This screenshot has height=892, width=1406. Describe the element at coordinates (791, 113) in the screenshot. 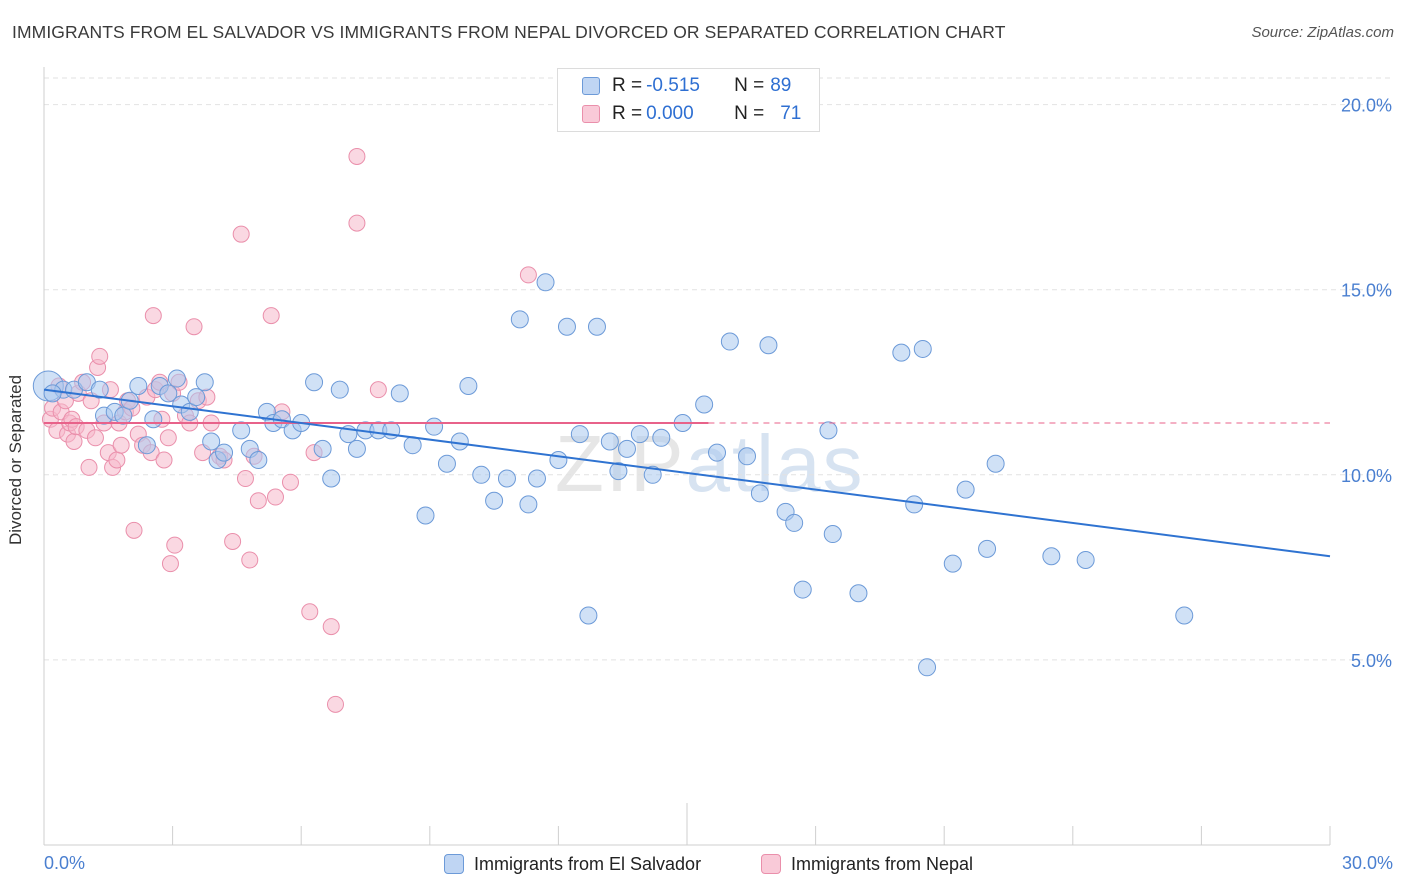

I see `n-value: 71` at that location.